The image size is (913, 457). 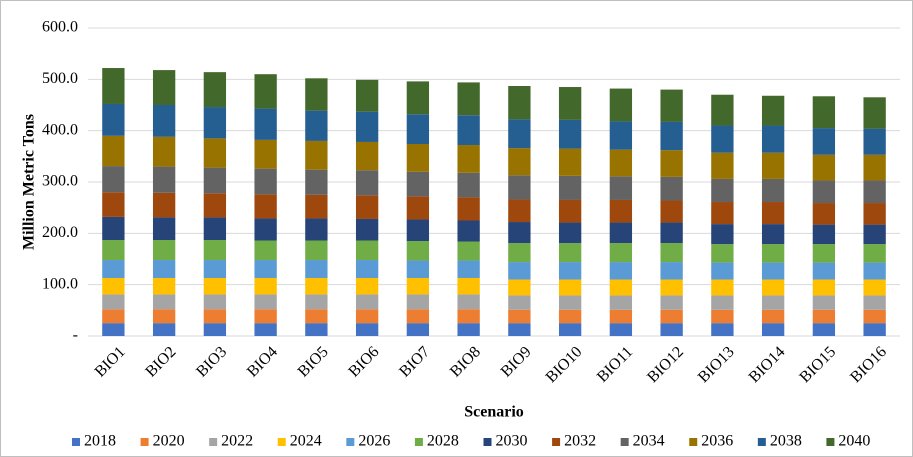 I want to click on y-tick-label: 600.0, so click(x=60, y=27).